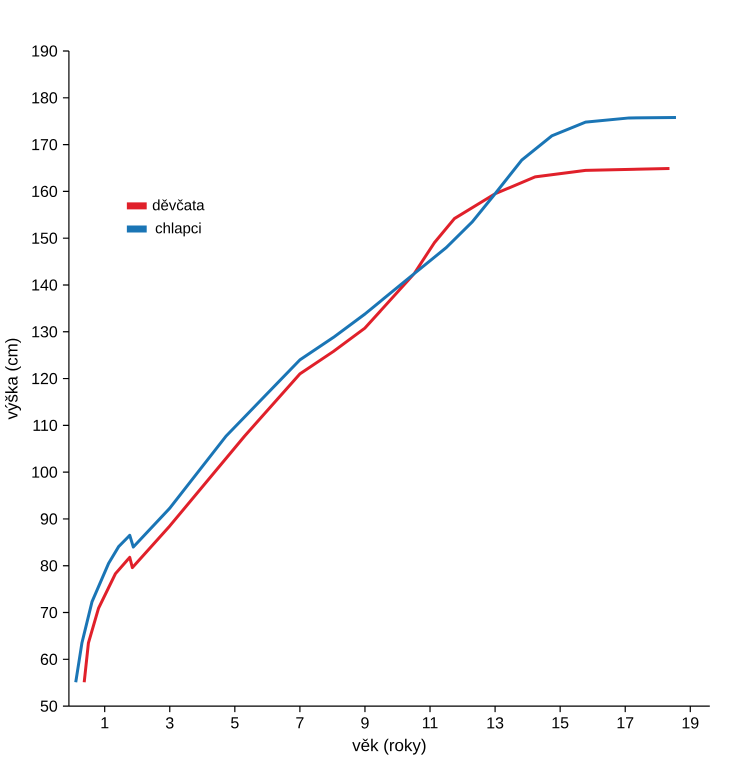 The height and width of the screenshot is (760, 752). I want to click on x-tick-label: 15, so click(560, 722).